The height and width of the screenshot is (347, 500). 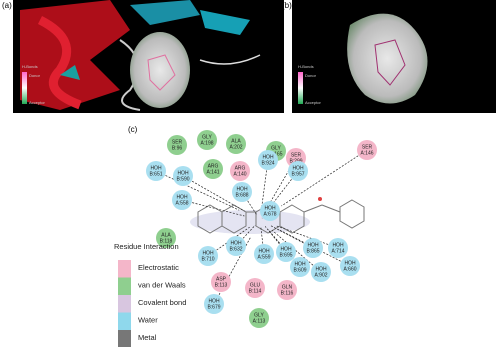 I want to click on residue-chain: B:865, so click(x=312, y=251).